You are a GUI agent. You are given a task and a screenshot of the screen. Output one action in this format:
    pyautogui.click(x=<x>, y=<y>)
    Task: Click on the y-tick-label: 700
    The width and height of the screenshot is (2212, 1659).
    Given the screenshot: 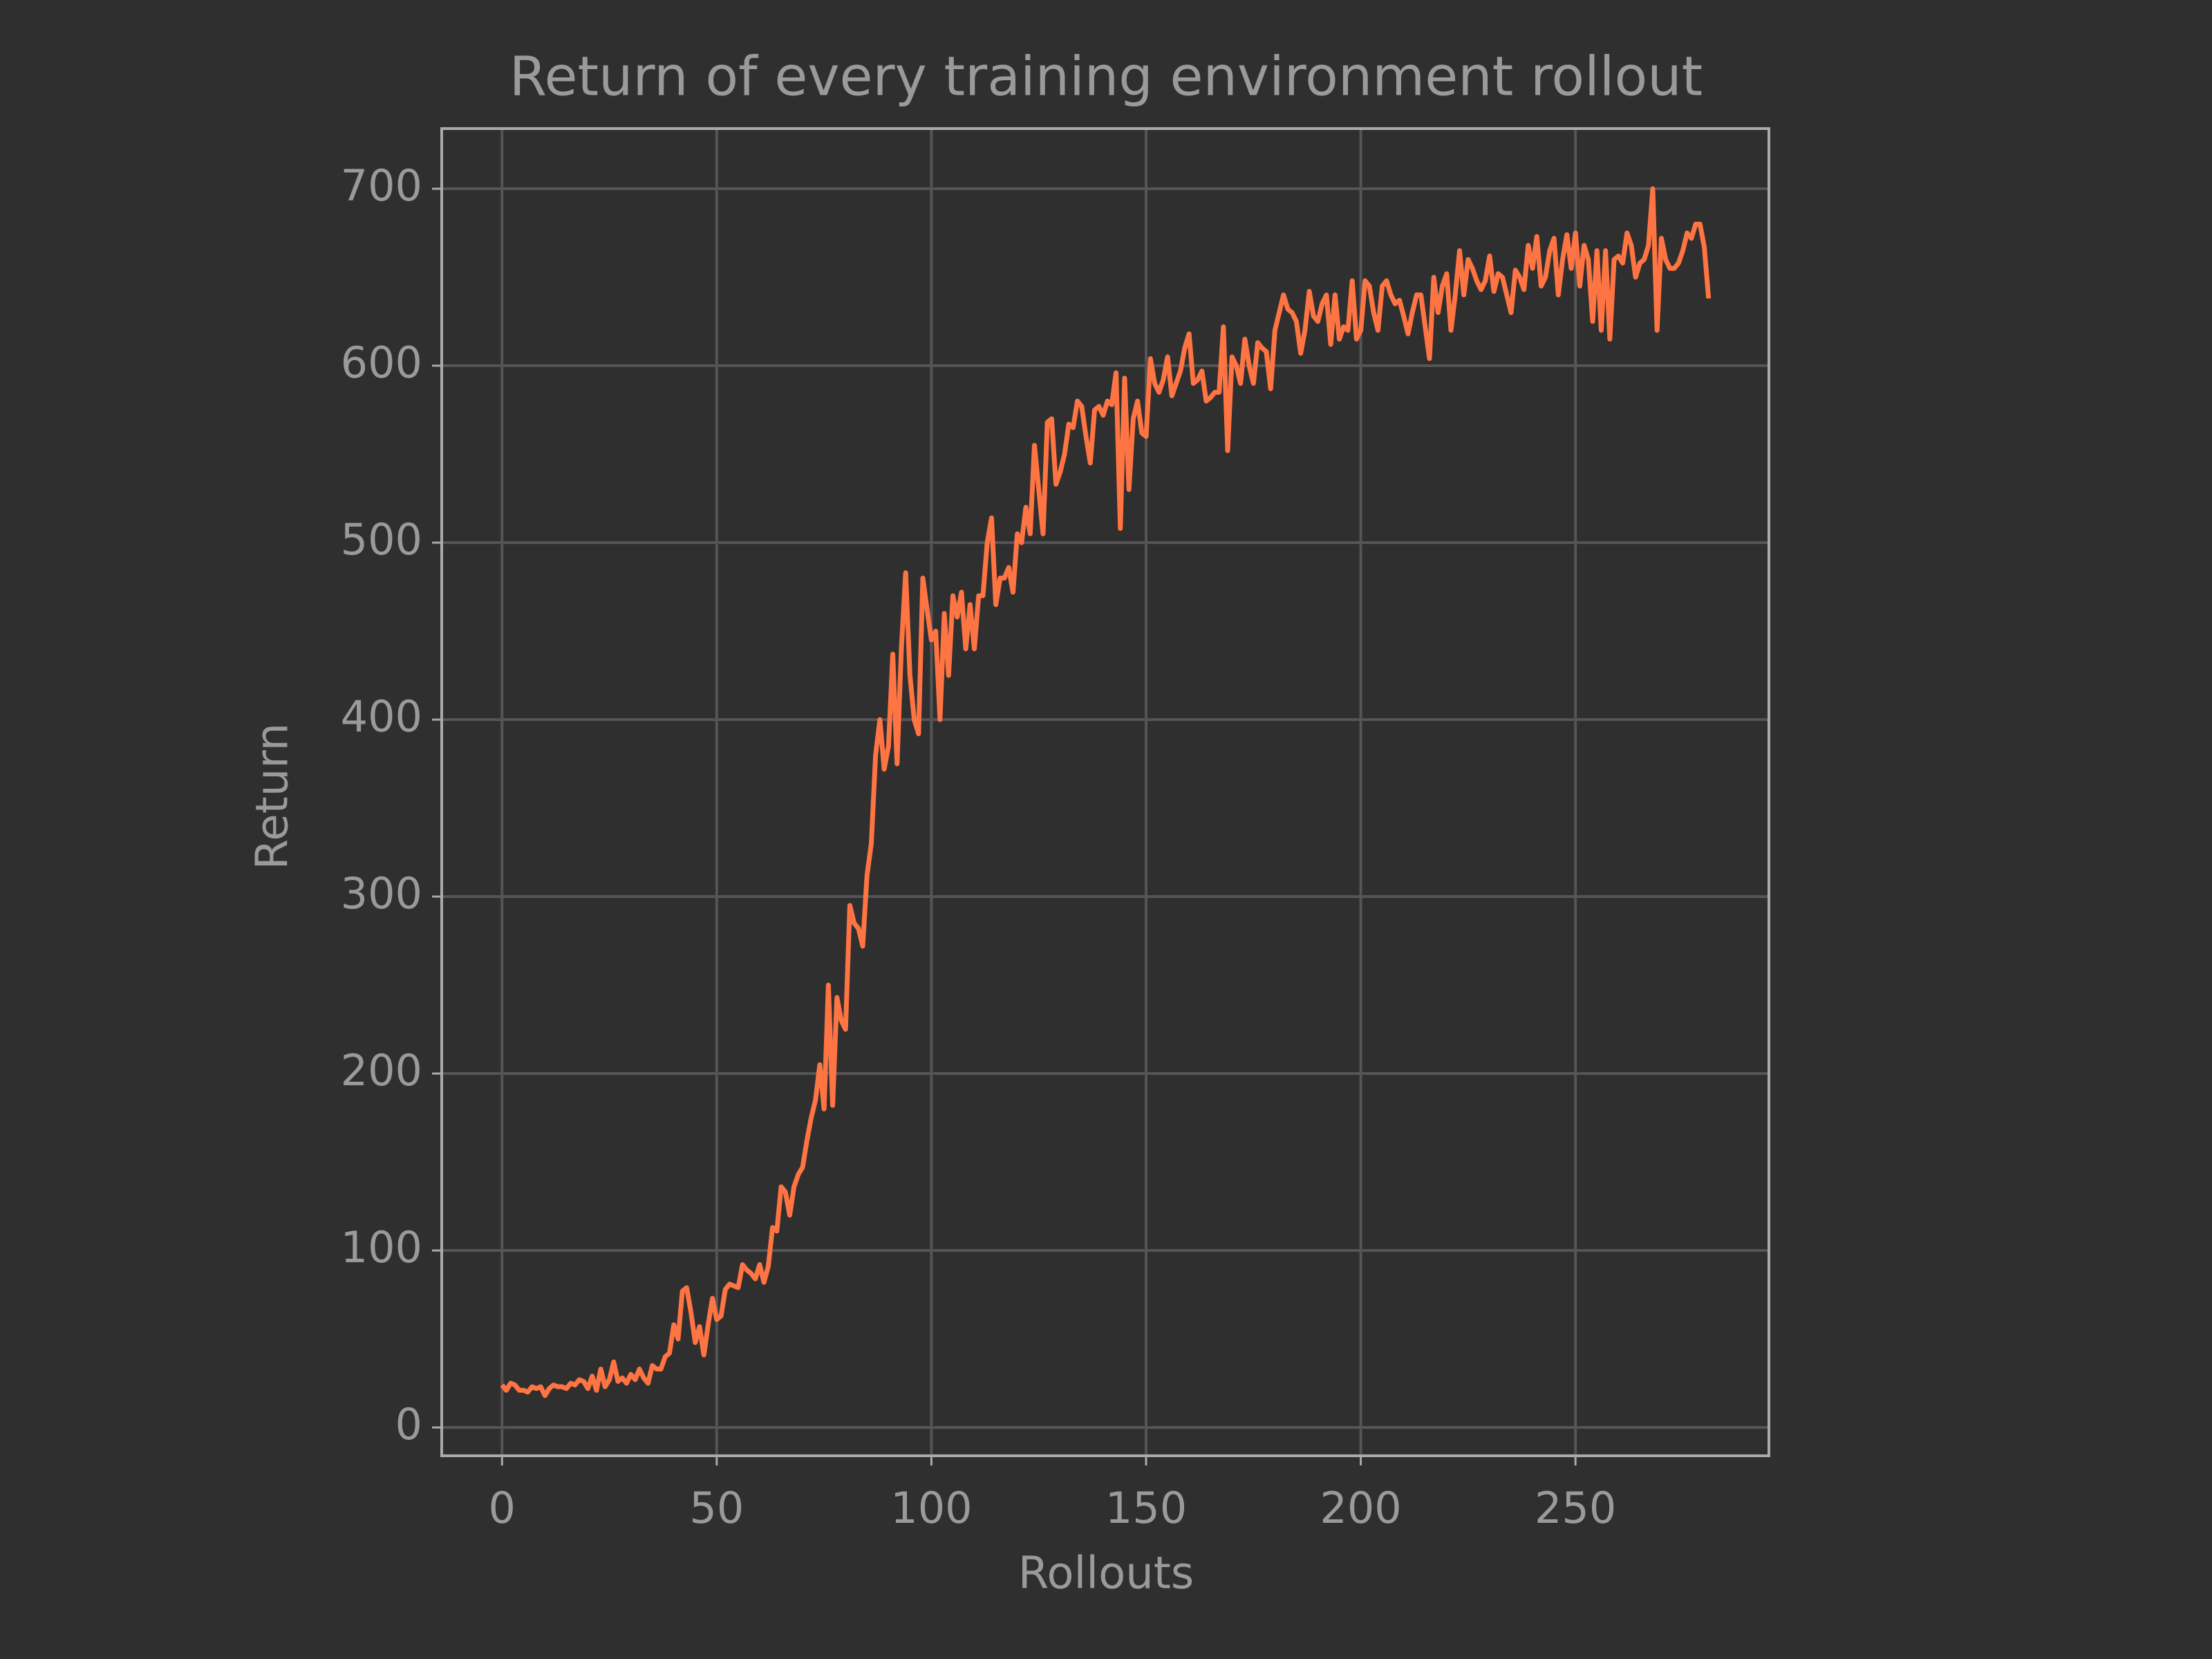 What is the action you would take?
    pyautogui.click(x=381, y=185)
    